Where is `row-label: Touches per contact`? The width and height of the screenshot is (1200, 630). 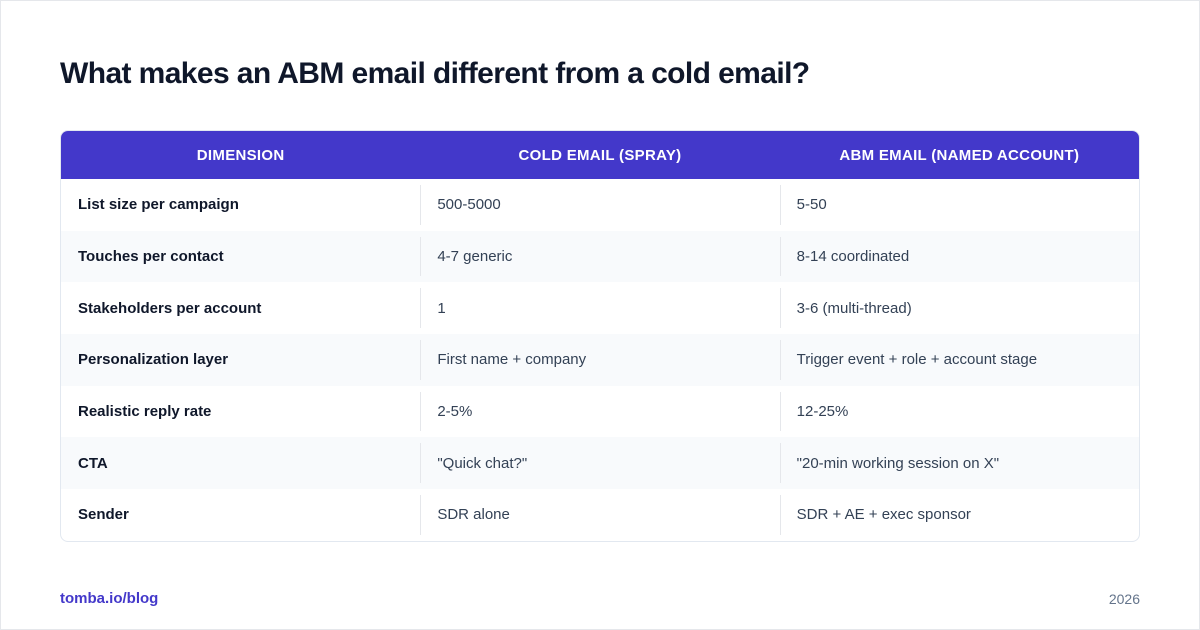 row-label: Touches per contact is located at coordinates (151, 257).